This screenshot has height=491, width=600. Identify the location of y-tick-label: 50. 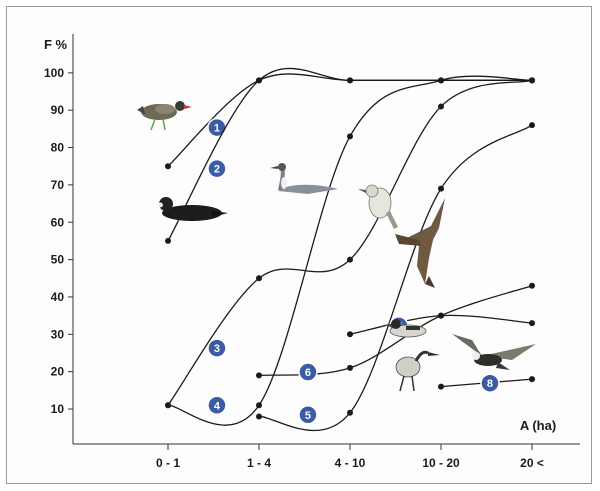
(58, 260).